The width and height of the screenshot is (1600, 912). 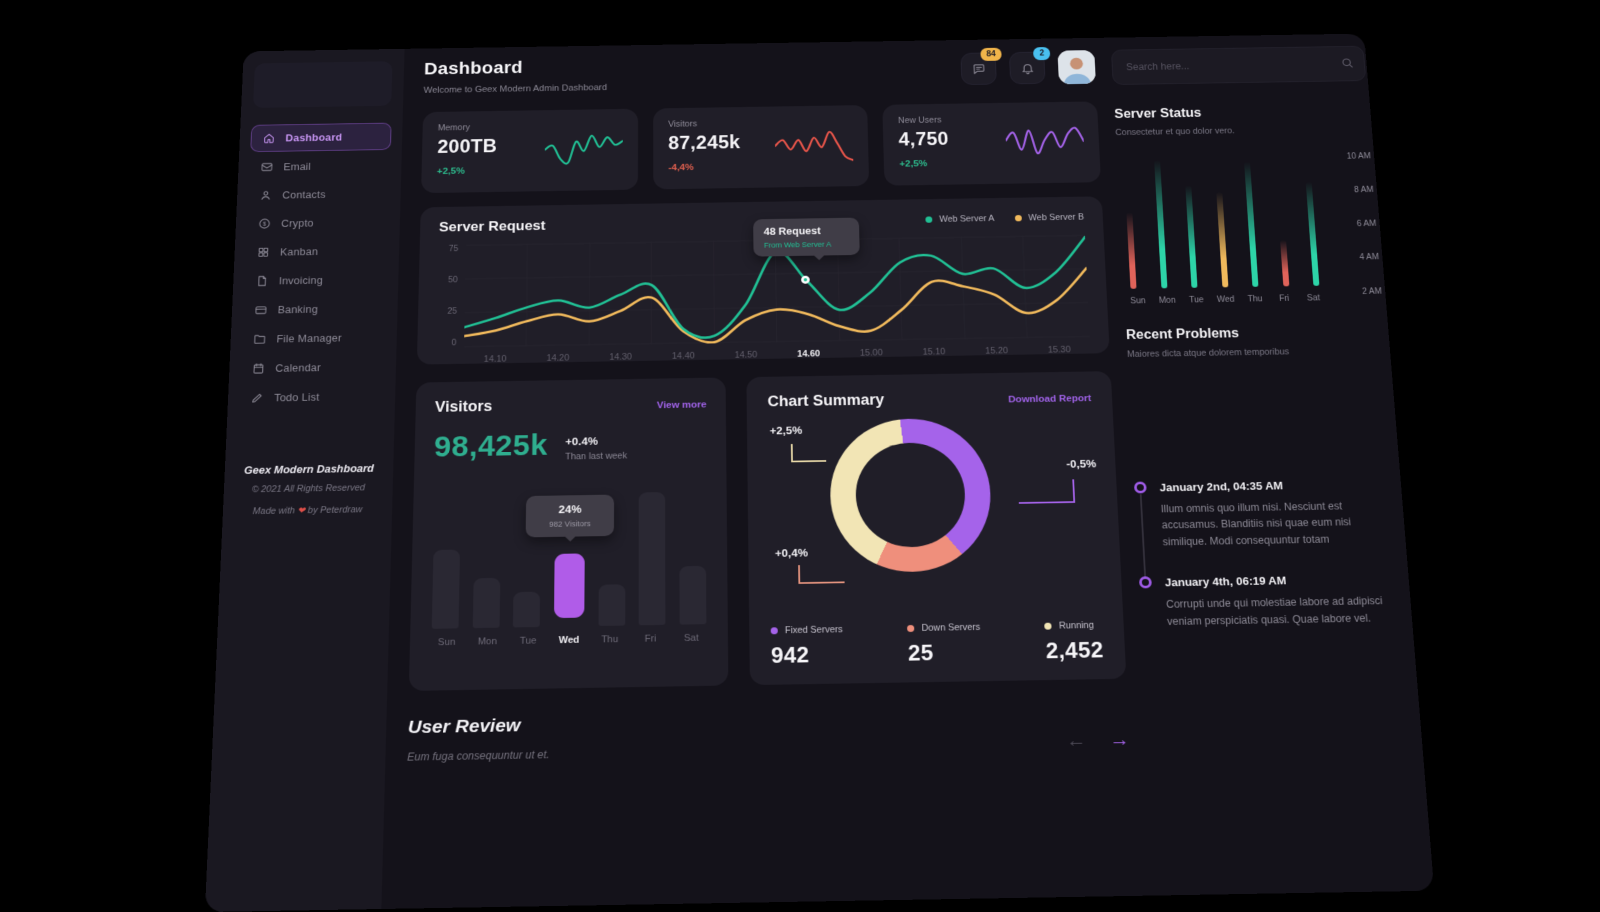 I want to click on heart-icon: ❤, so click(x=301, y=511).